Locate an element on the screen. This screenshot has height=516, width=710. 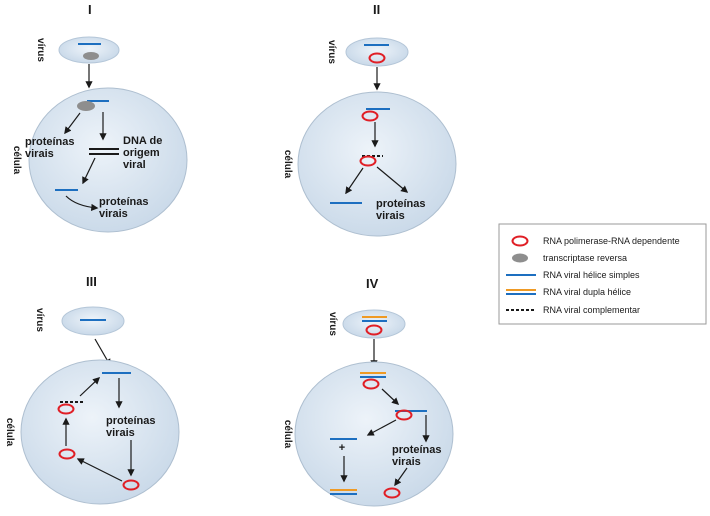
panel-1-rt is located at coordinates (86, 106).